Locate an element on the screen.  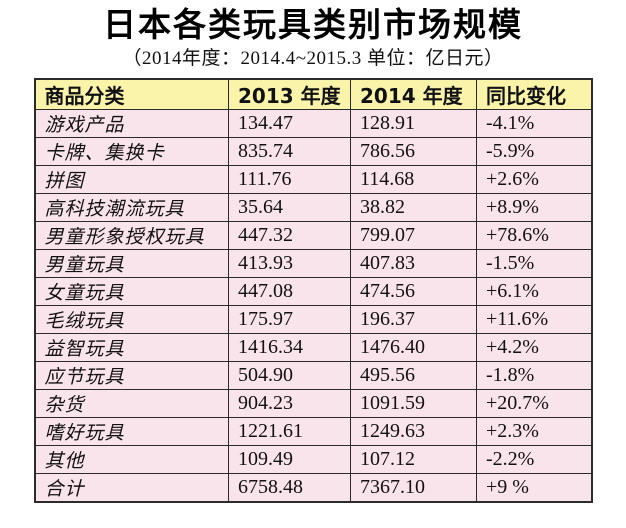
table-row: 其他 109.49 107.12 -2.2% is located at coordinates (313, 459).